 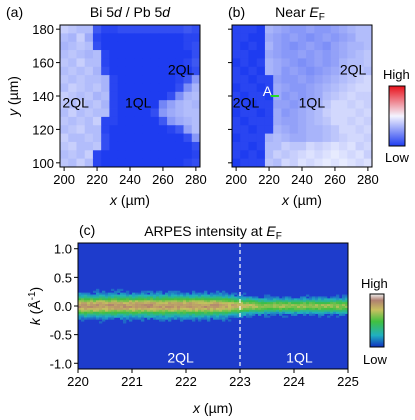 What do you see at coordinates (239, 358) in the screenshot?
I see `panel-c-annotations: 2QL 1QL` at bounding box center [239, 358].